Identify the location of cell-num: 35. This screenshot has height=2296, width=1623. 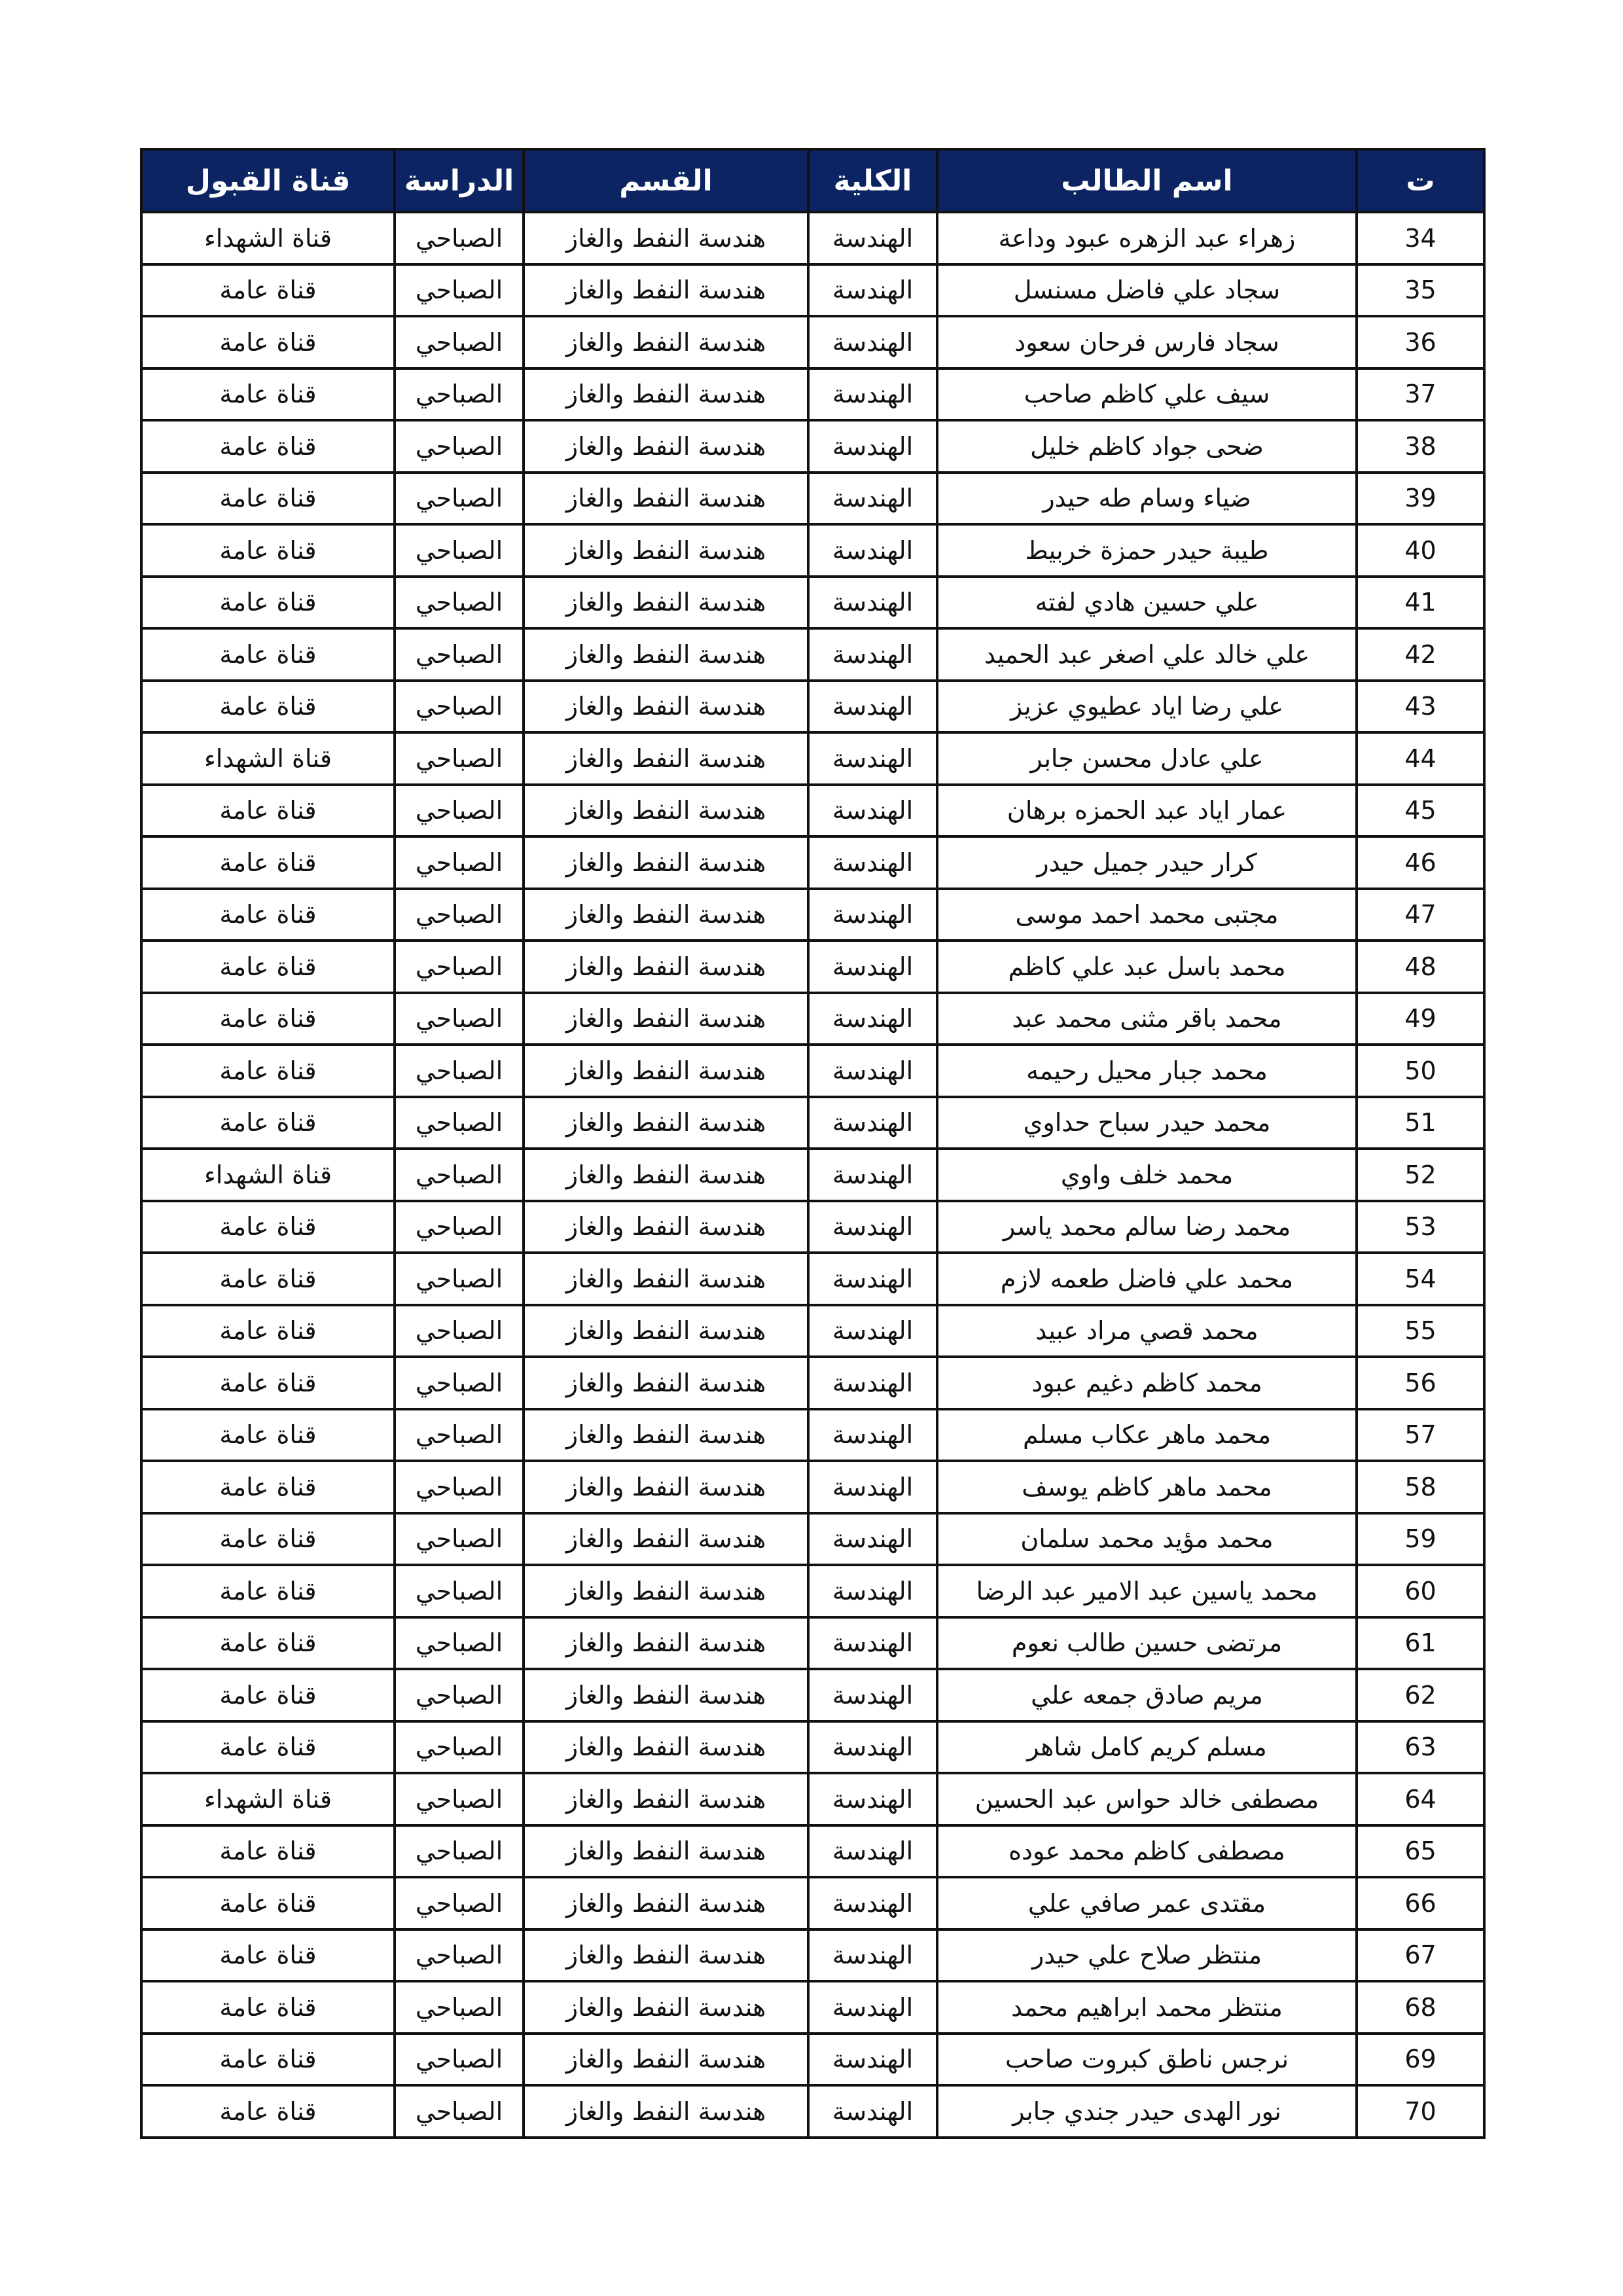
(1421, 289).